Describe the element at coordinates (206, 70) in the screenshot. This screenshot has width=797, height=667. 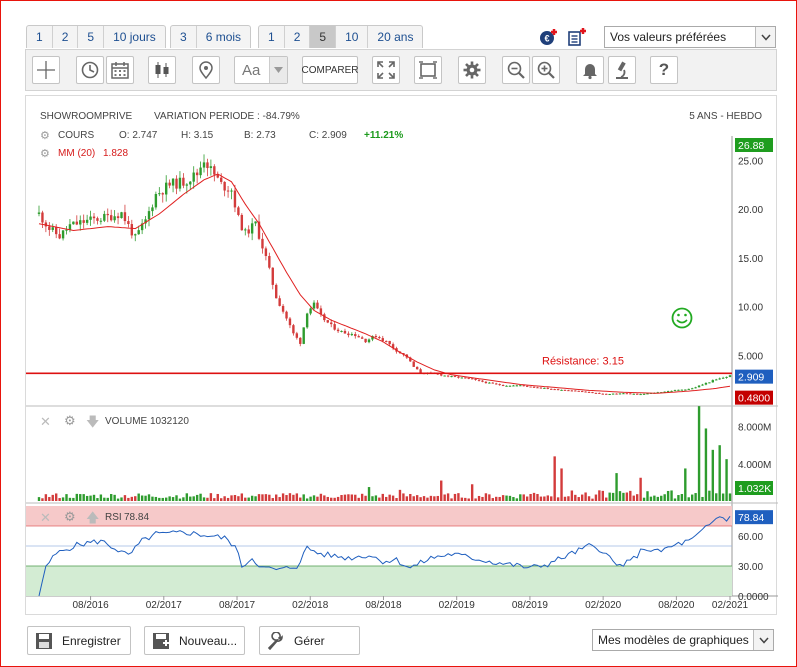
I see `marker-button` at that location.